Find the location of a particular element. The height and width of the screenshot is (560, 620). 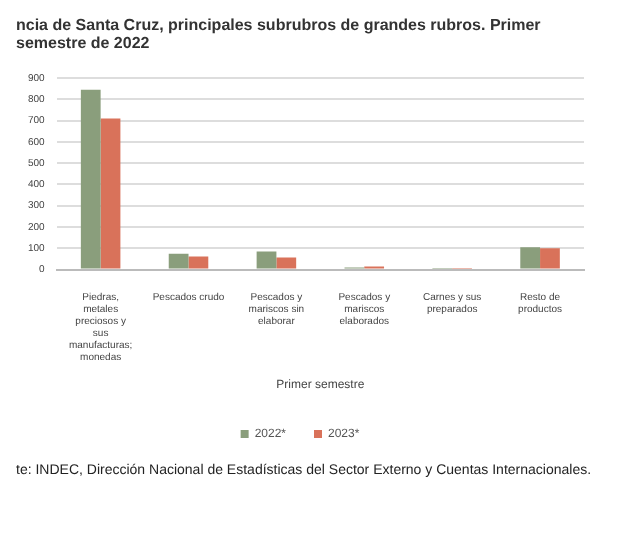

chart-title: ncia de Santa Cruz, principales subrubros de grandes rubros. Primer semestre de 2022 is located at coordinates (279, 34).